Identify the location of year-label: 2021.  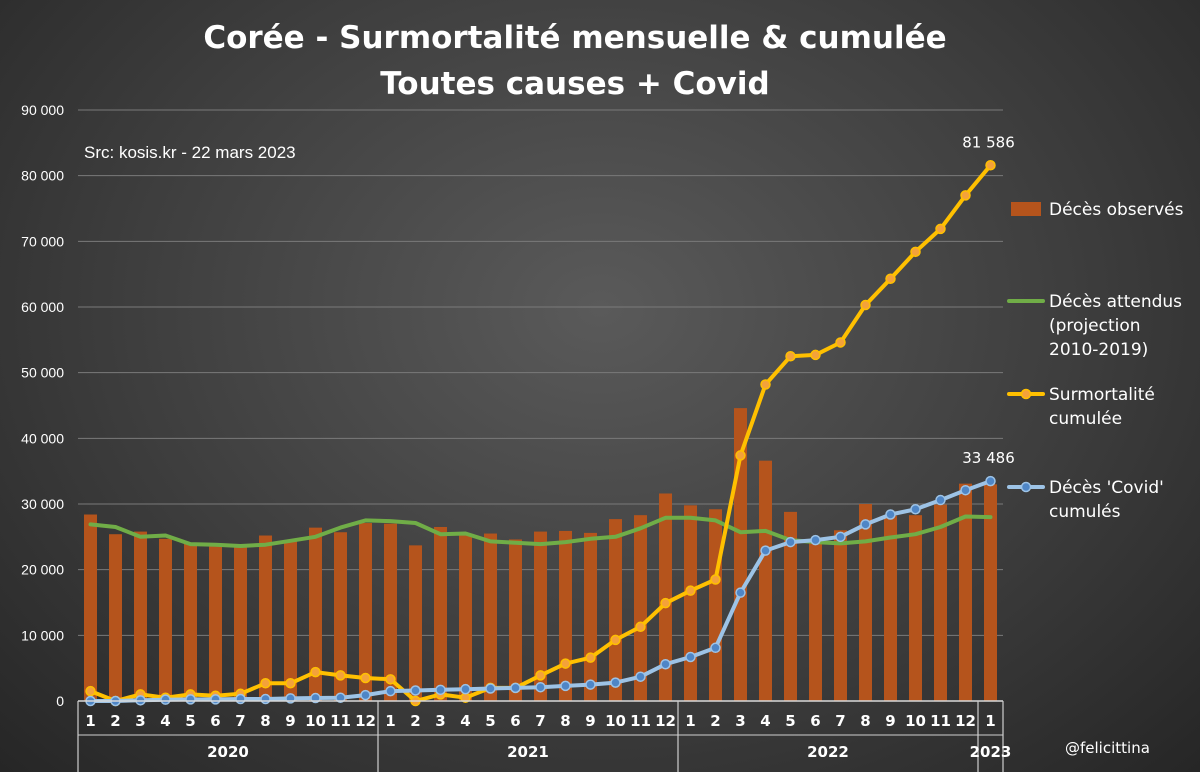
(528, 752).